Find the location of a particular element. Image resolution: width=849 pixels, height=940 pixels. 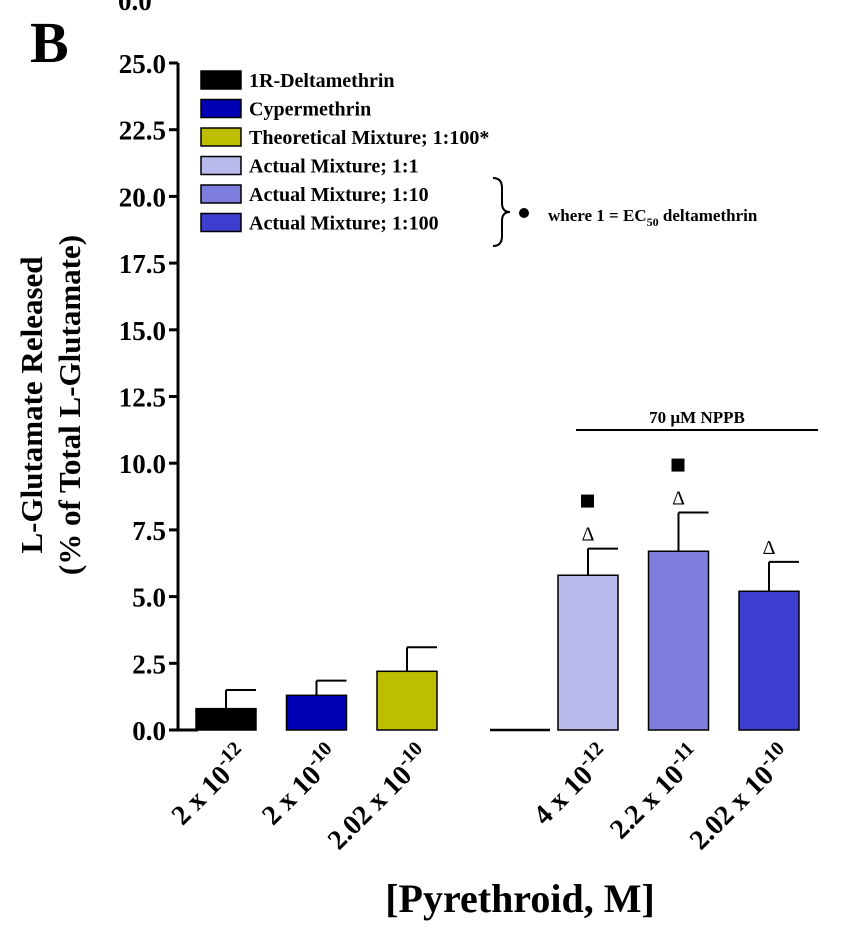

y-tick-label: 15.0 is located at coordinates (142, 331).